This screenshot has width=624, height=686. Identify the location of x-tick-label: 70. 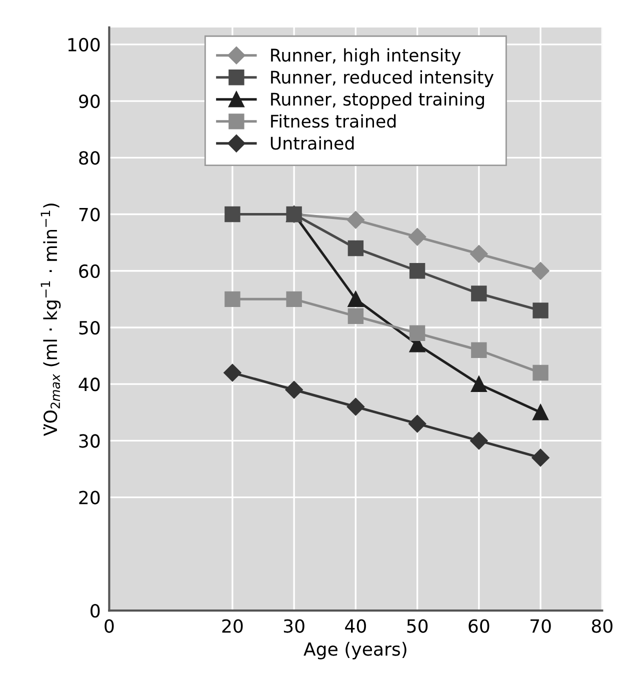
(540, 626).